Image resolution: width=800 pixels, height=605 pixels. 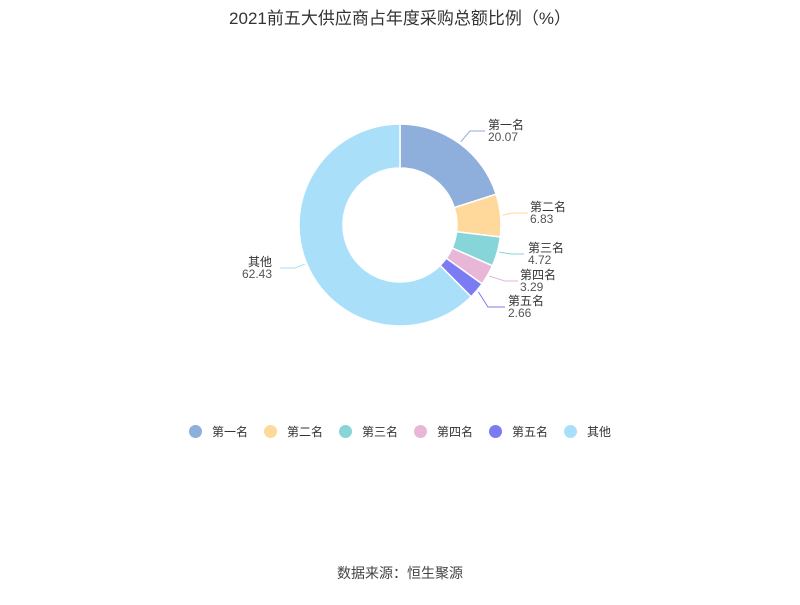 I want to click on slice-value-3: 4.72, so click(x=540, y=260).